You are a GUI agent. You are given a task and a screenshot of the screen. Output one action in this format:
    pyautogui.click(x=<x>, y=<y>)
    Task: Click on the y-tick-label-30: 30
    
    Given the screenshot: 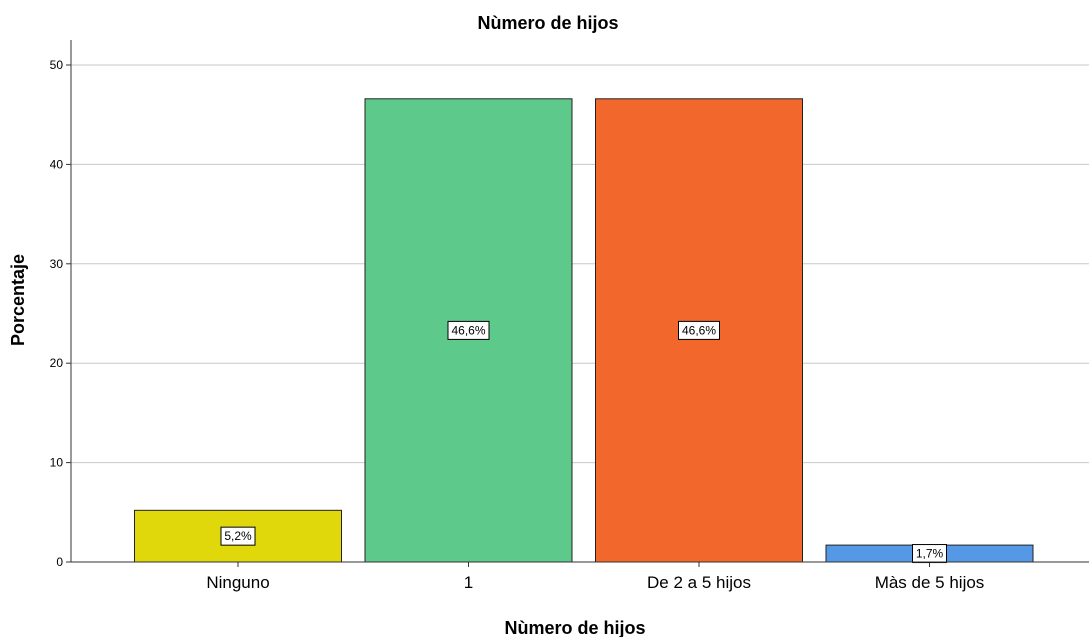 What is the action you would take?
    pyautogui.click(x=57, y=264)
    